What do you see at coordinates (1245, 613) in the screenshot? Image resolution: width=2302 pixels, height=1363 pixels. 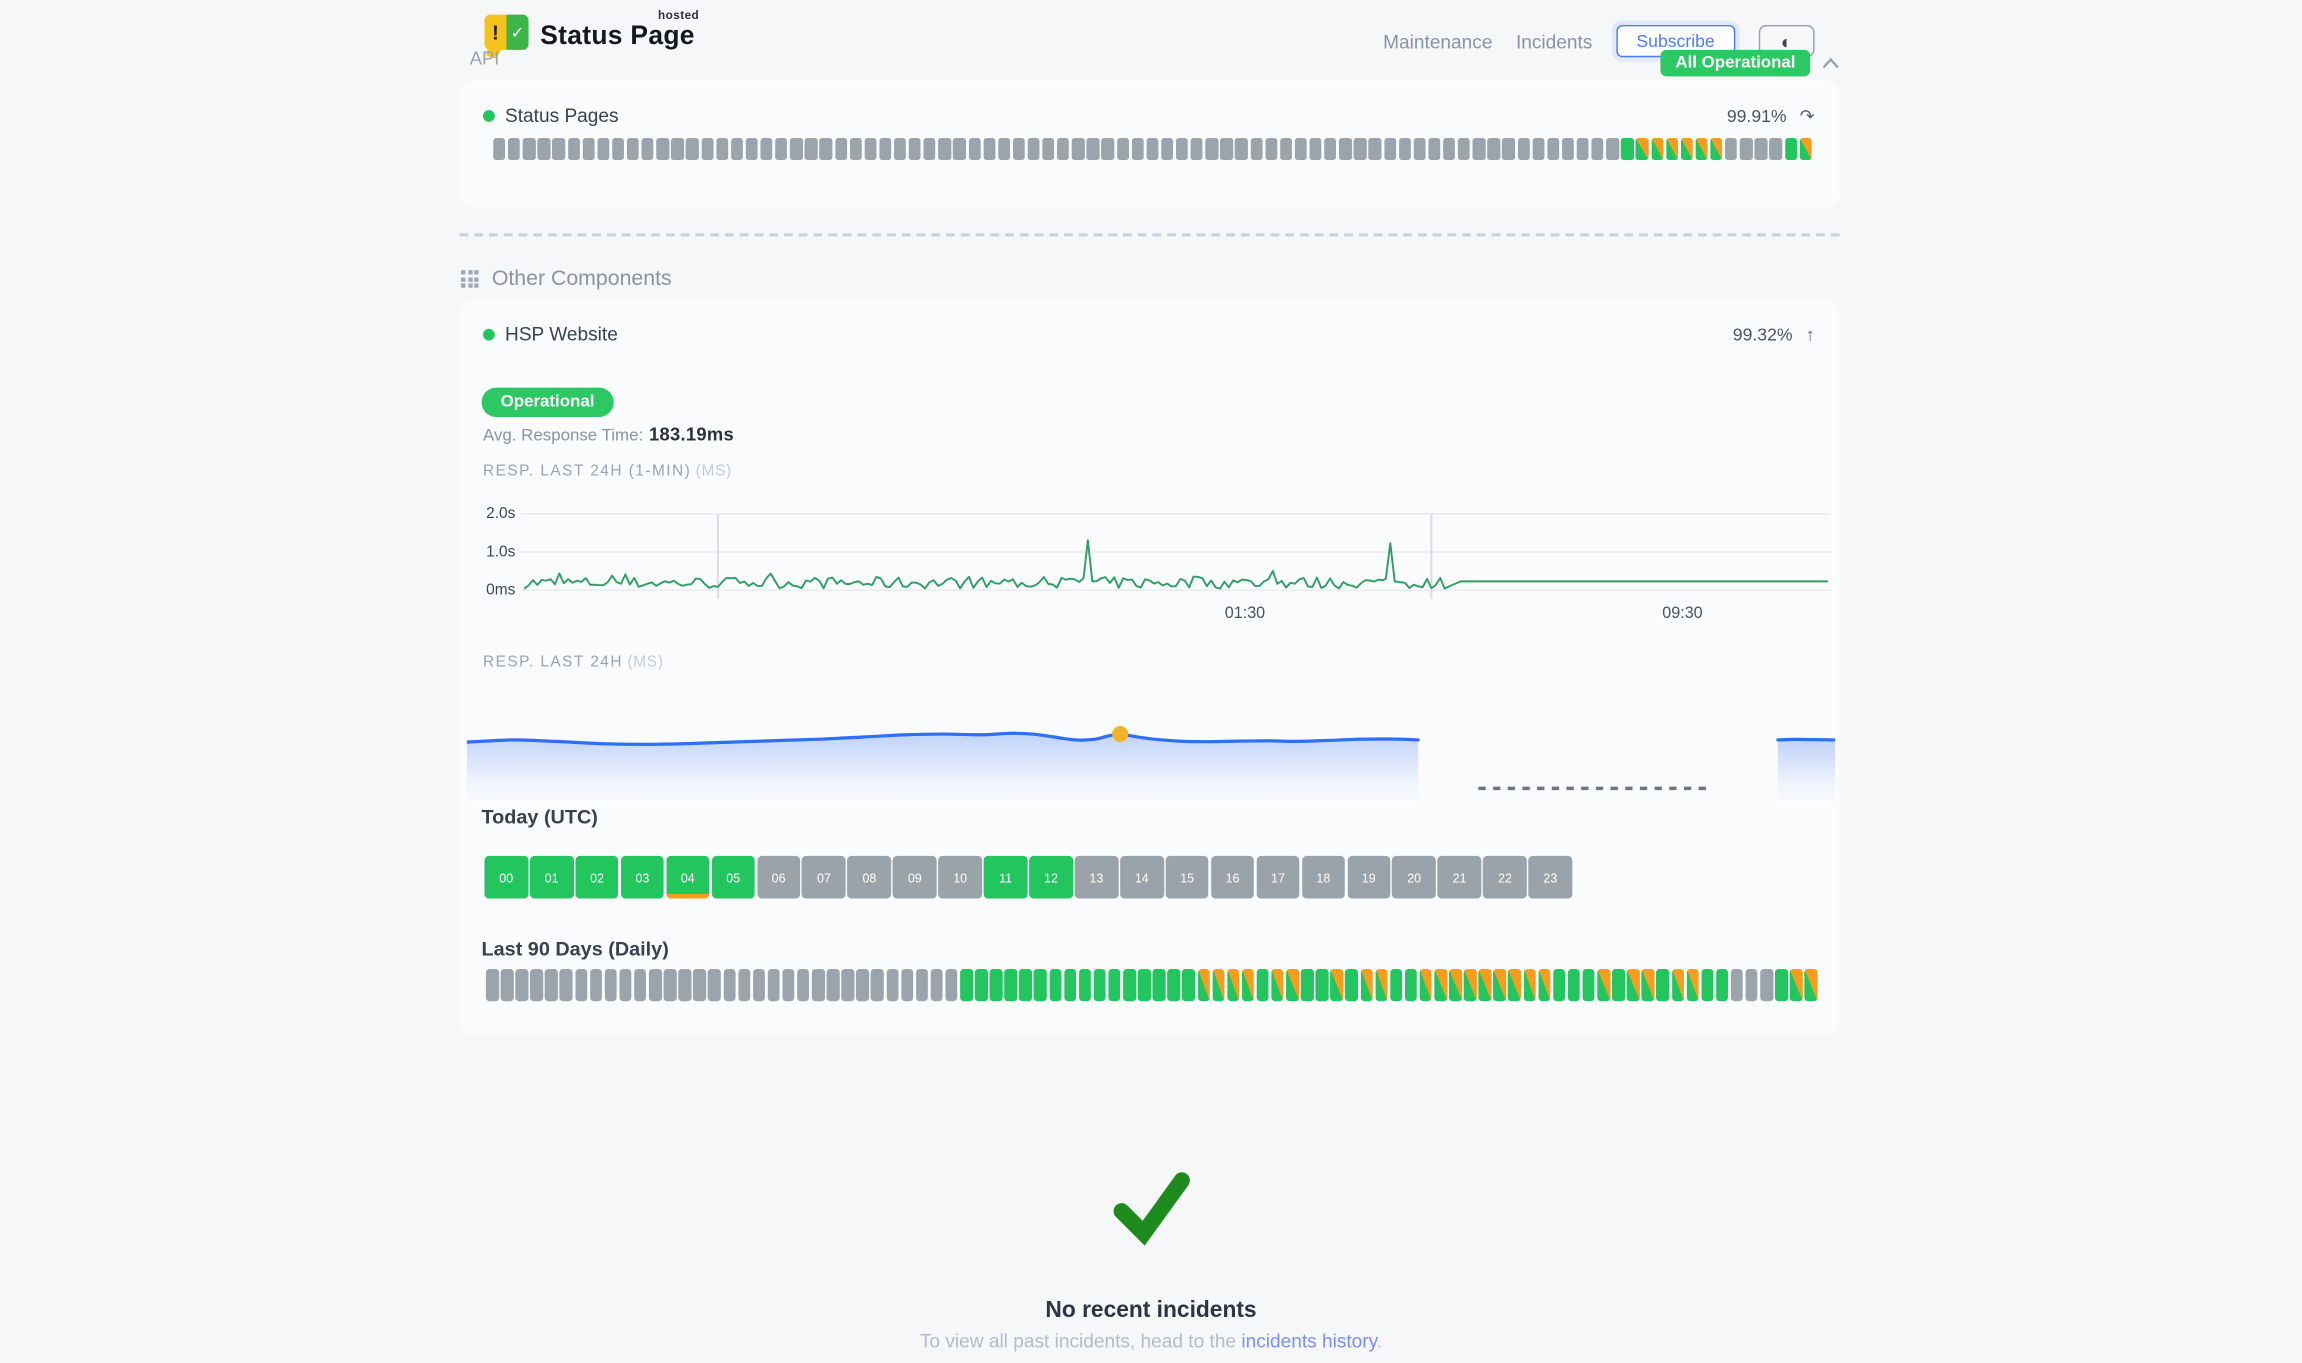 I see `x-axis-tick: 01:30` at bounding box center [1245, 613].